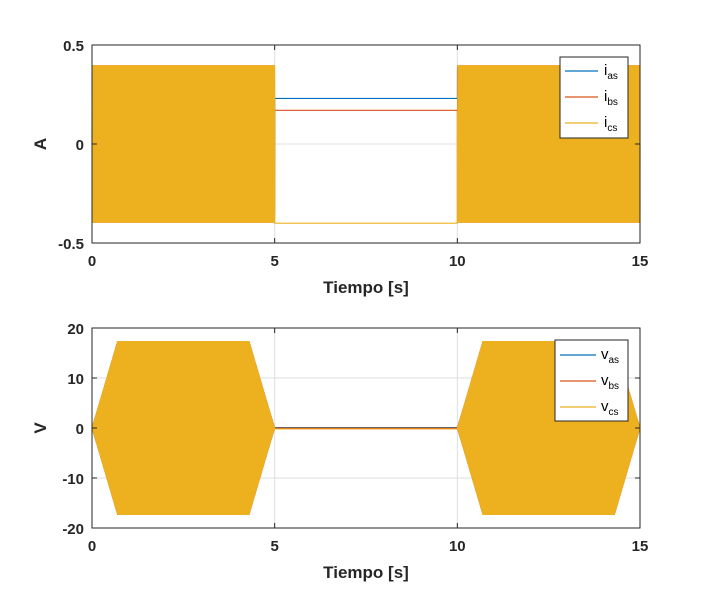 The height and width of the screenshot is (597, 708). I want to click on voltage-legend: vas vbs vcs, so click(591, 380).